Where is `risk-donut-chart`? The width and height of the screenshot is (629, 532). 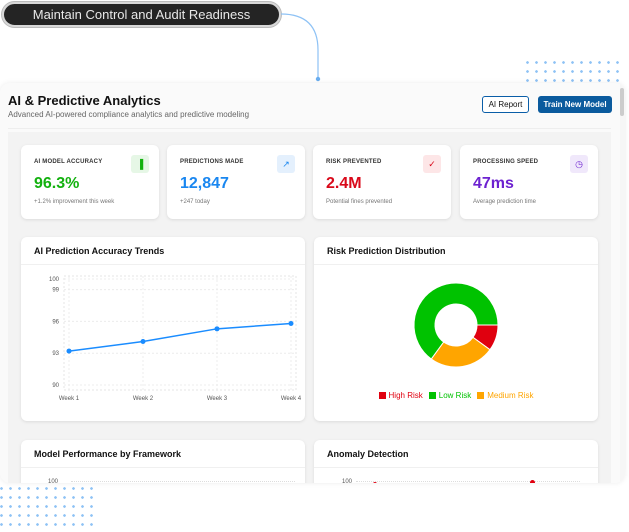
risk-donut-chart is located at coordinates (456, 325).